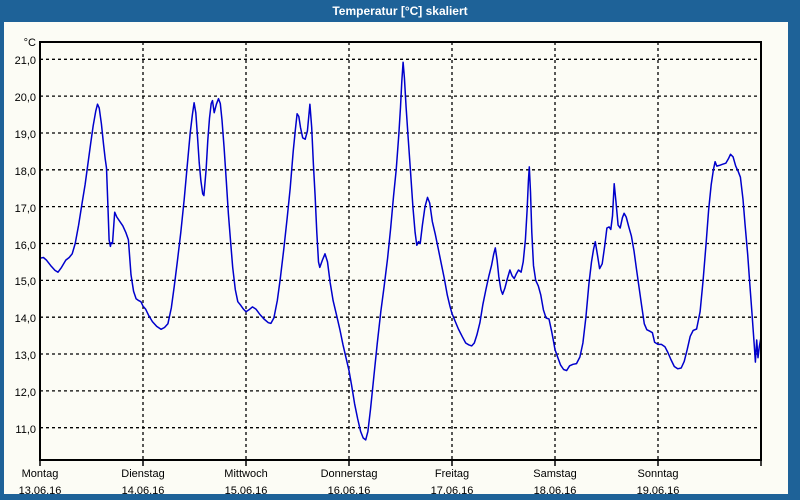  I want to click on y-axis-tick-label: 21,0, so click(25, 61).